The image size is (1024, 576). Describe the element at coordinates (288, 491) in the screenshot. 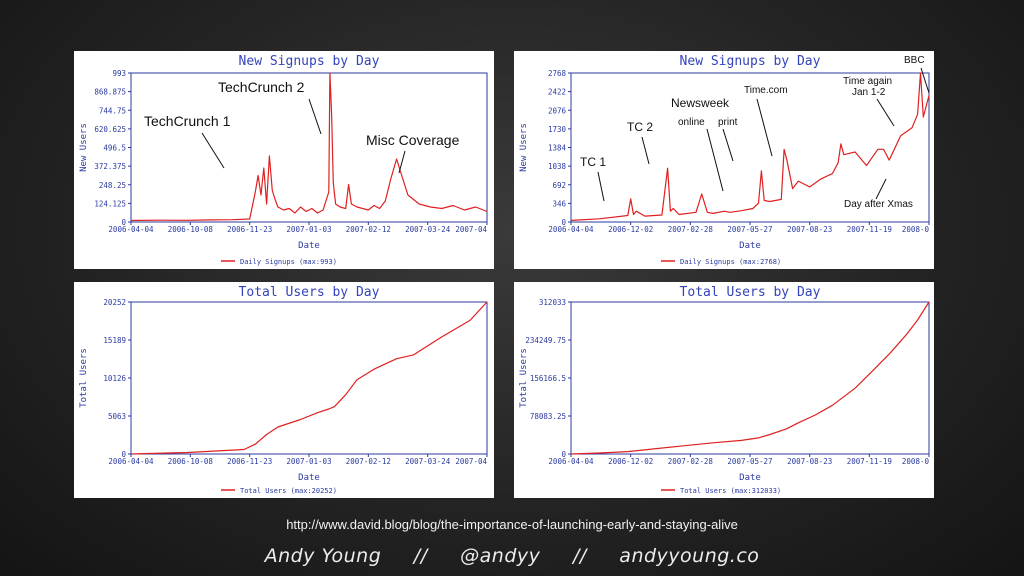

I see `legend-label: Total Users (max:20252)` at that location.